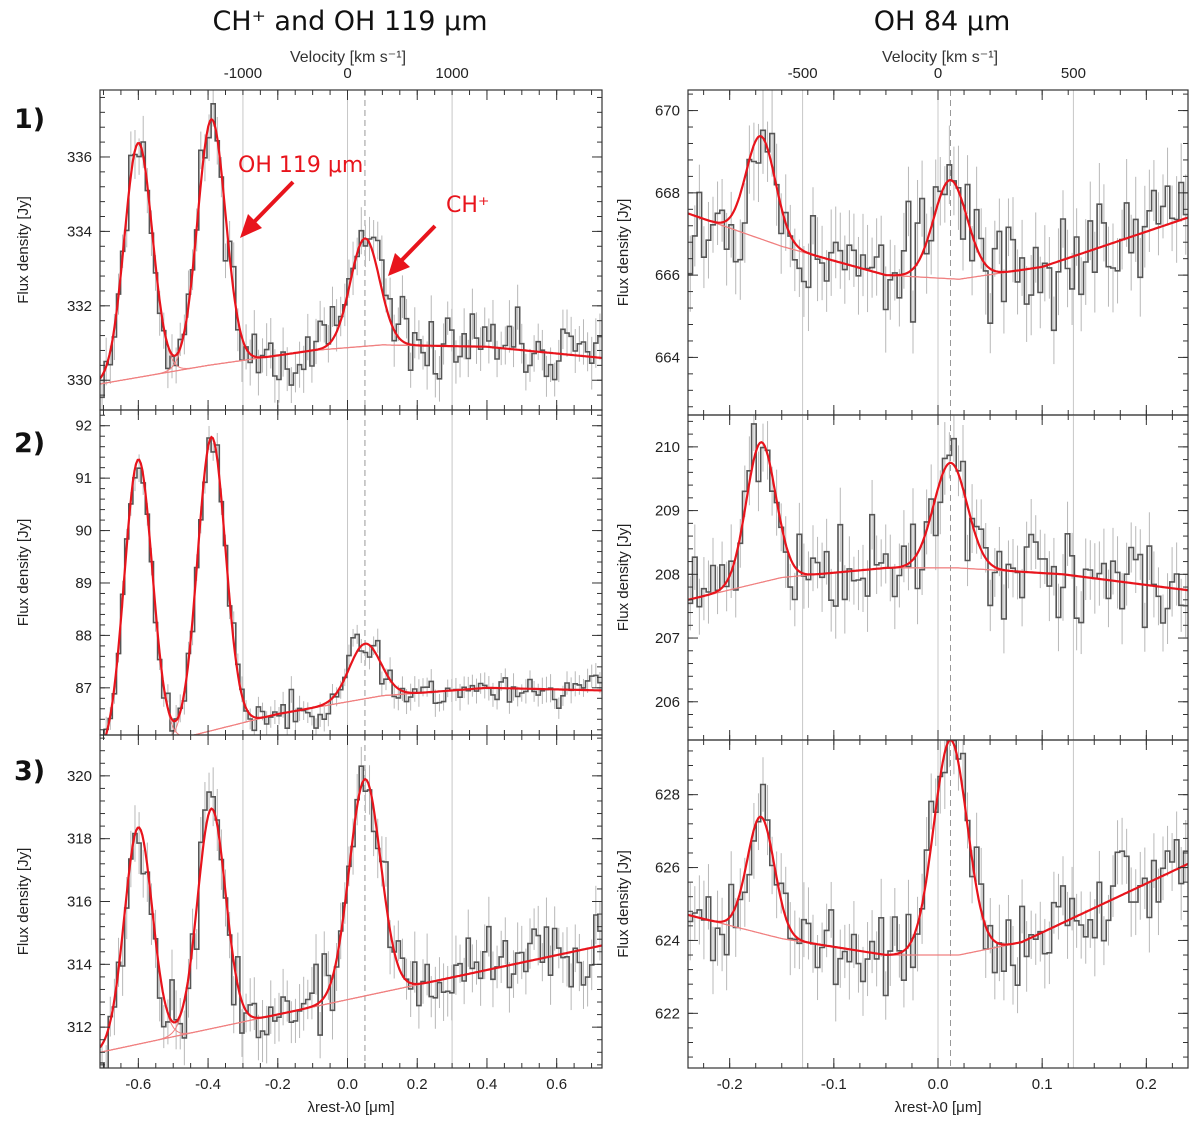 This screenshot has height=1128, width=1200. What do you see at coordinates (667, 940) in the screenshot?
I see `y-tick-label: 624` at bounding box center [667, 940].